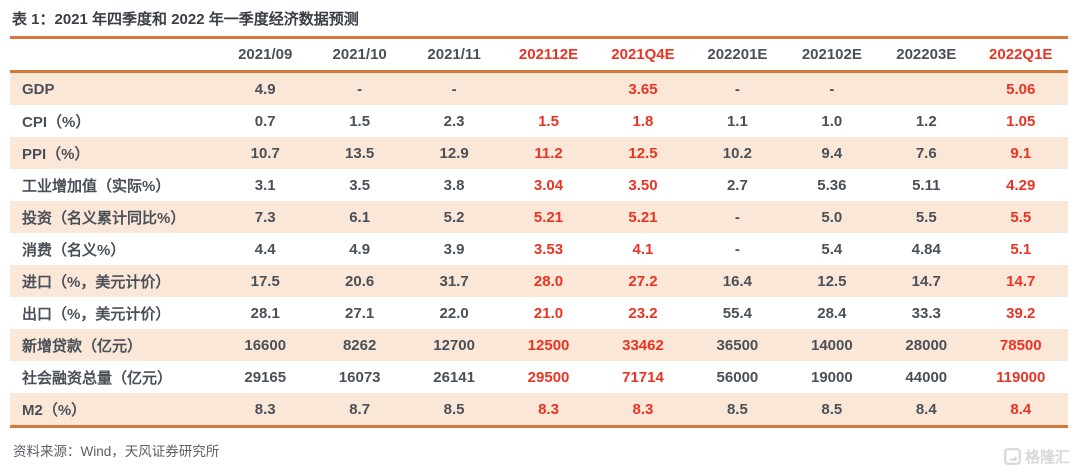 The width and height of the screenshot is (1080, 475). I want to click on gelonghui-logo-icon, so click(1012, 456).